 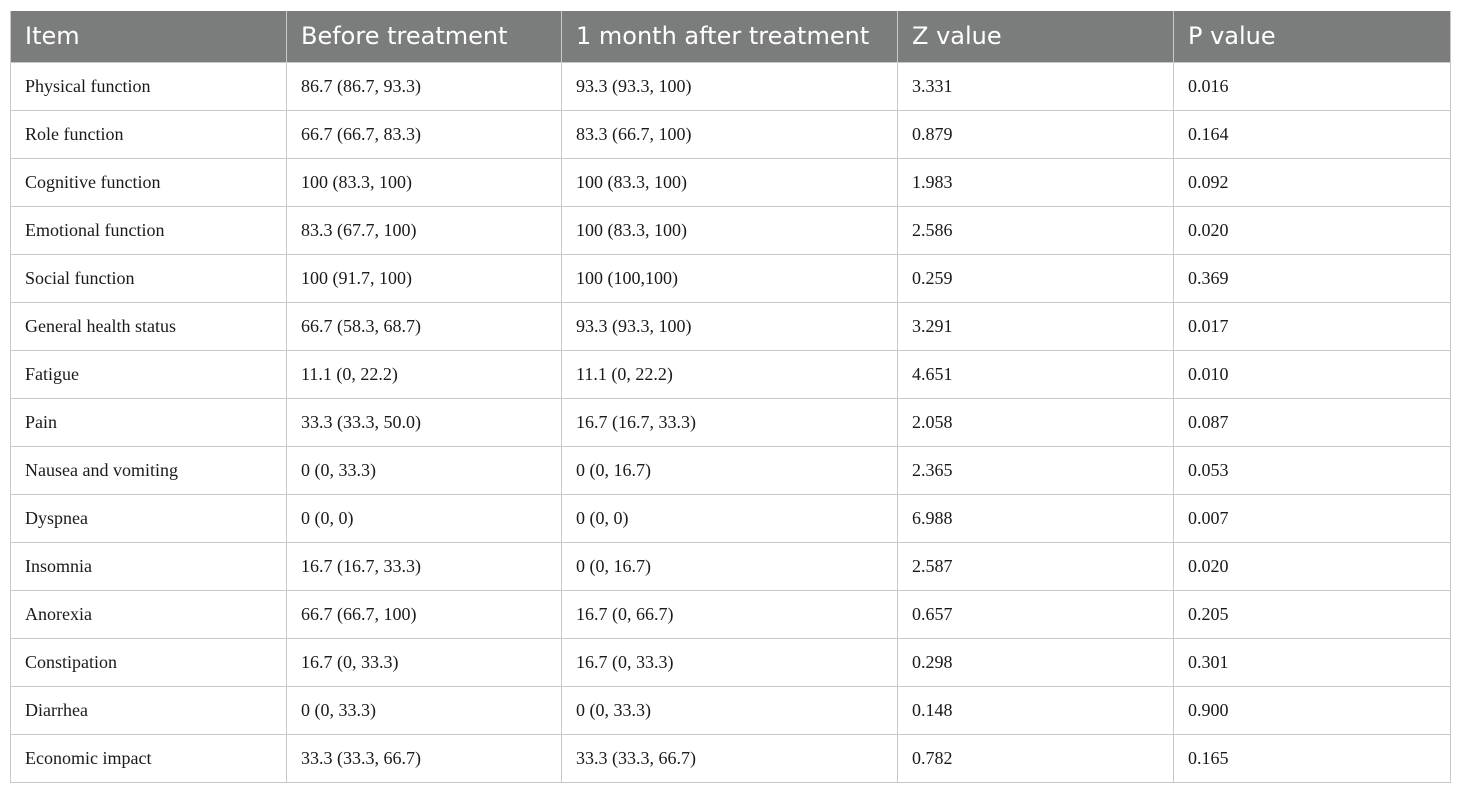 I want to click on cell-before: 11.1 (0, 22.2), so click(x=424, y=374).